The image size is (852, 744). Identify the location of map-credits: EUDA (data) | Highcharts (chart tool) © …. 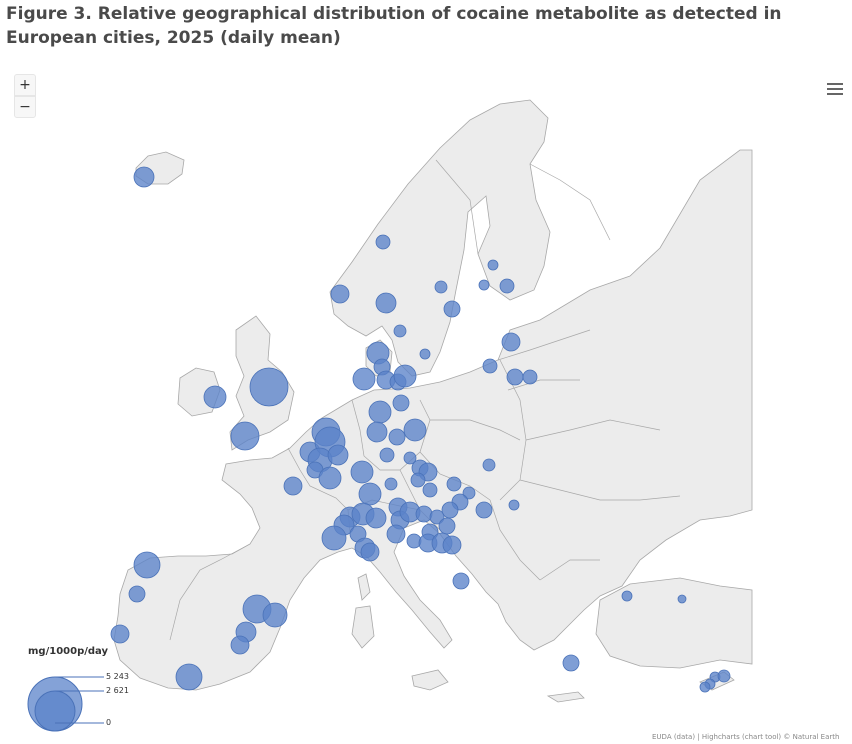
(746, 737).